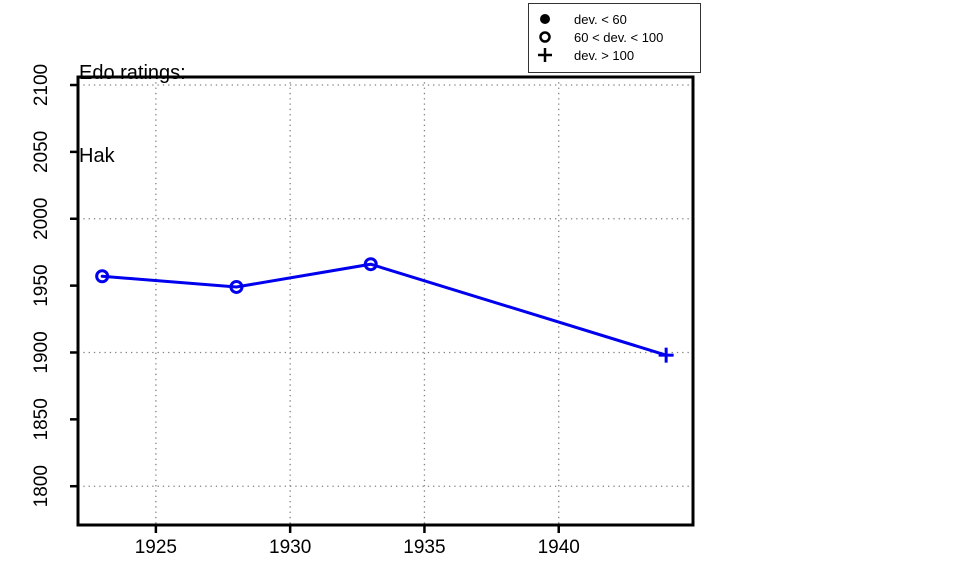 The image size is (960, 576). I want to click on y-tick-label: 2100, so click(41, 85).